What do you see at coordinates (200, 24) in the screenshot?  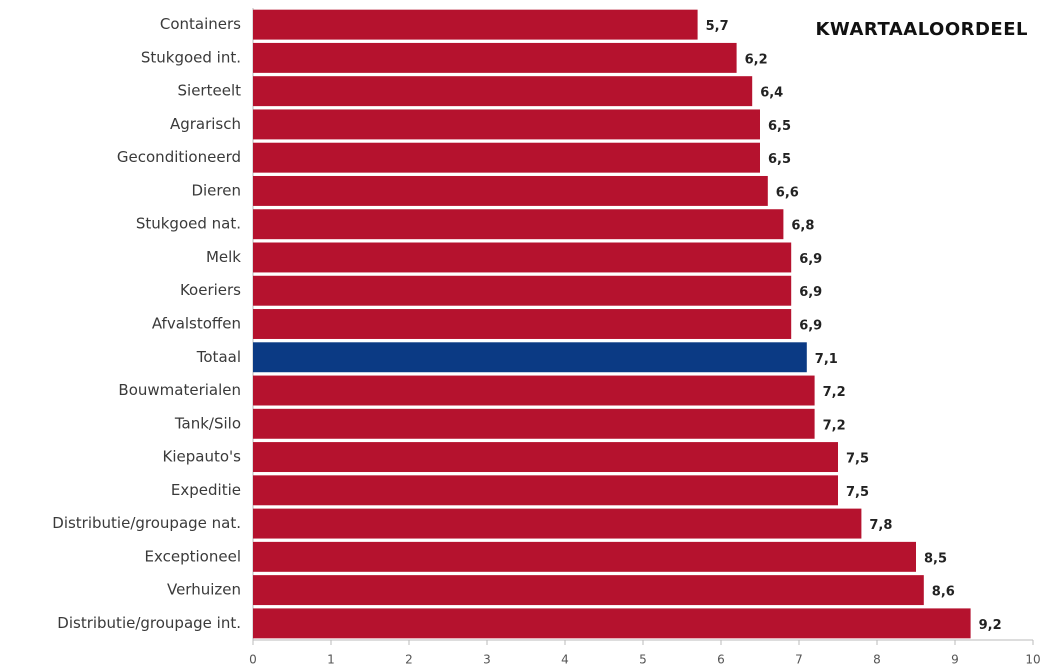 I see `y-tick-label: Containers` at bounding box center [200, 24].